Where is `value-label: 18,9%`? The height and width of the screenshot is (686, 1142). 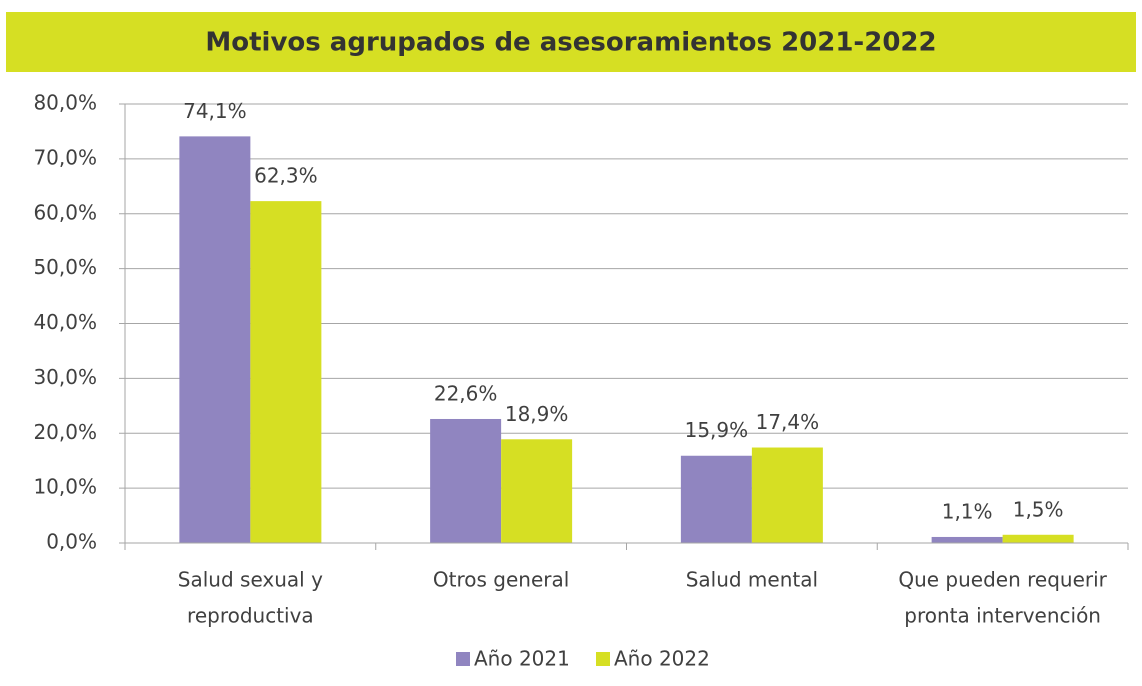 value-label: 18,9% is located at coordinates (537, 414).